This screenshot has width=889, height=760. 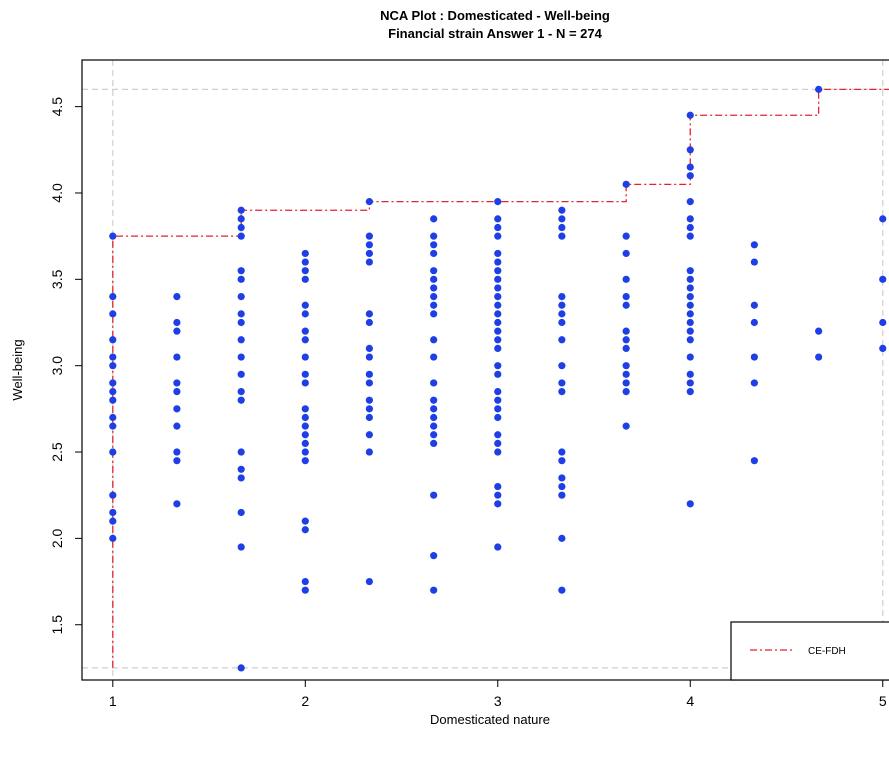 What do you see at coordinates (57, 625) in the screenshot?
I see `y-tick-label: 1.5` at bounding box center [57, 625].